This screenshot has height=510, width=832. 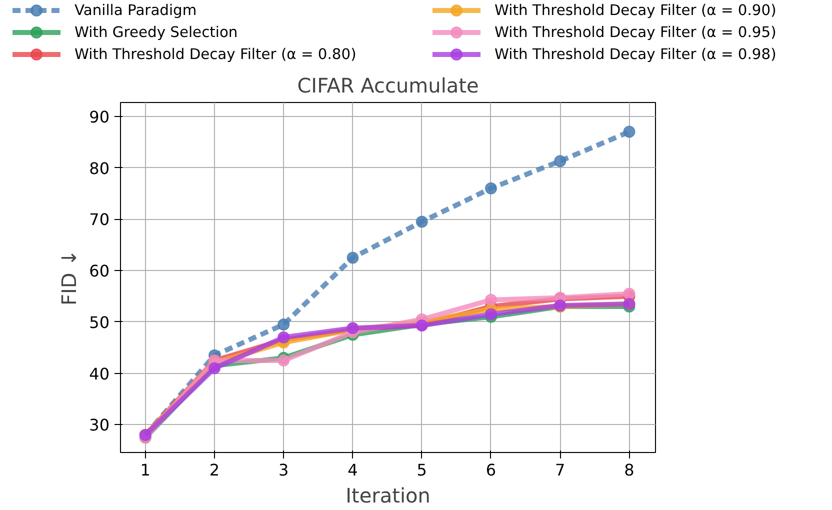 I want to click on x-tick-label: 2, so click(x=214, y=470).